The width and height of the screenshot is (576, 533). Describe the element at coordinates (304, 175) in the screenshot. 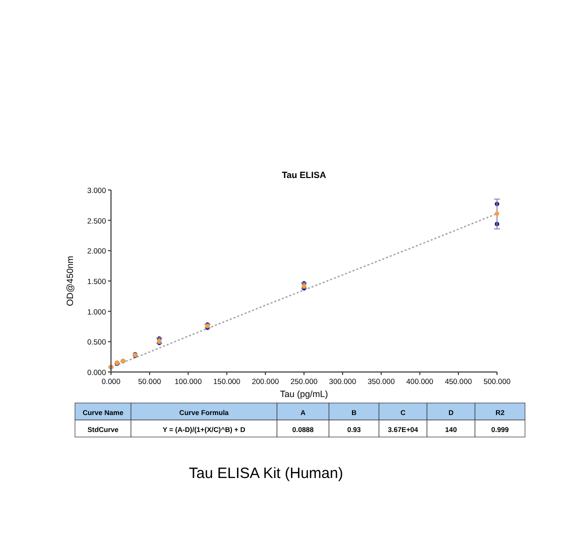

I see `chart-title: Tau ELISA` at that location.